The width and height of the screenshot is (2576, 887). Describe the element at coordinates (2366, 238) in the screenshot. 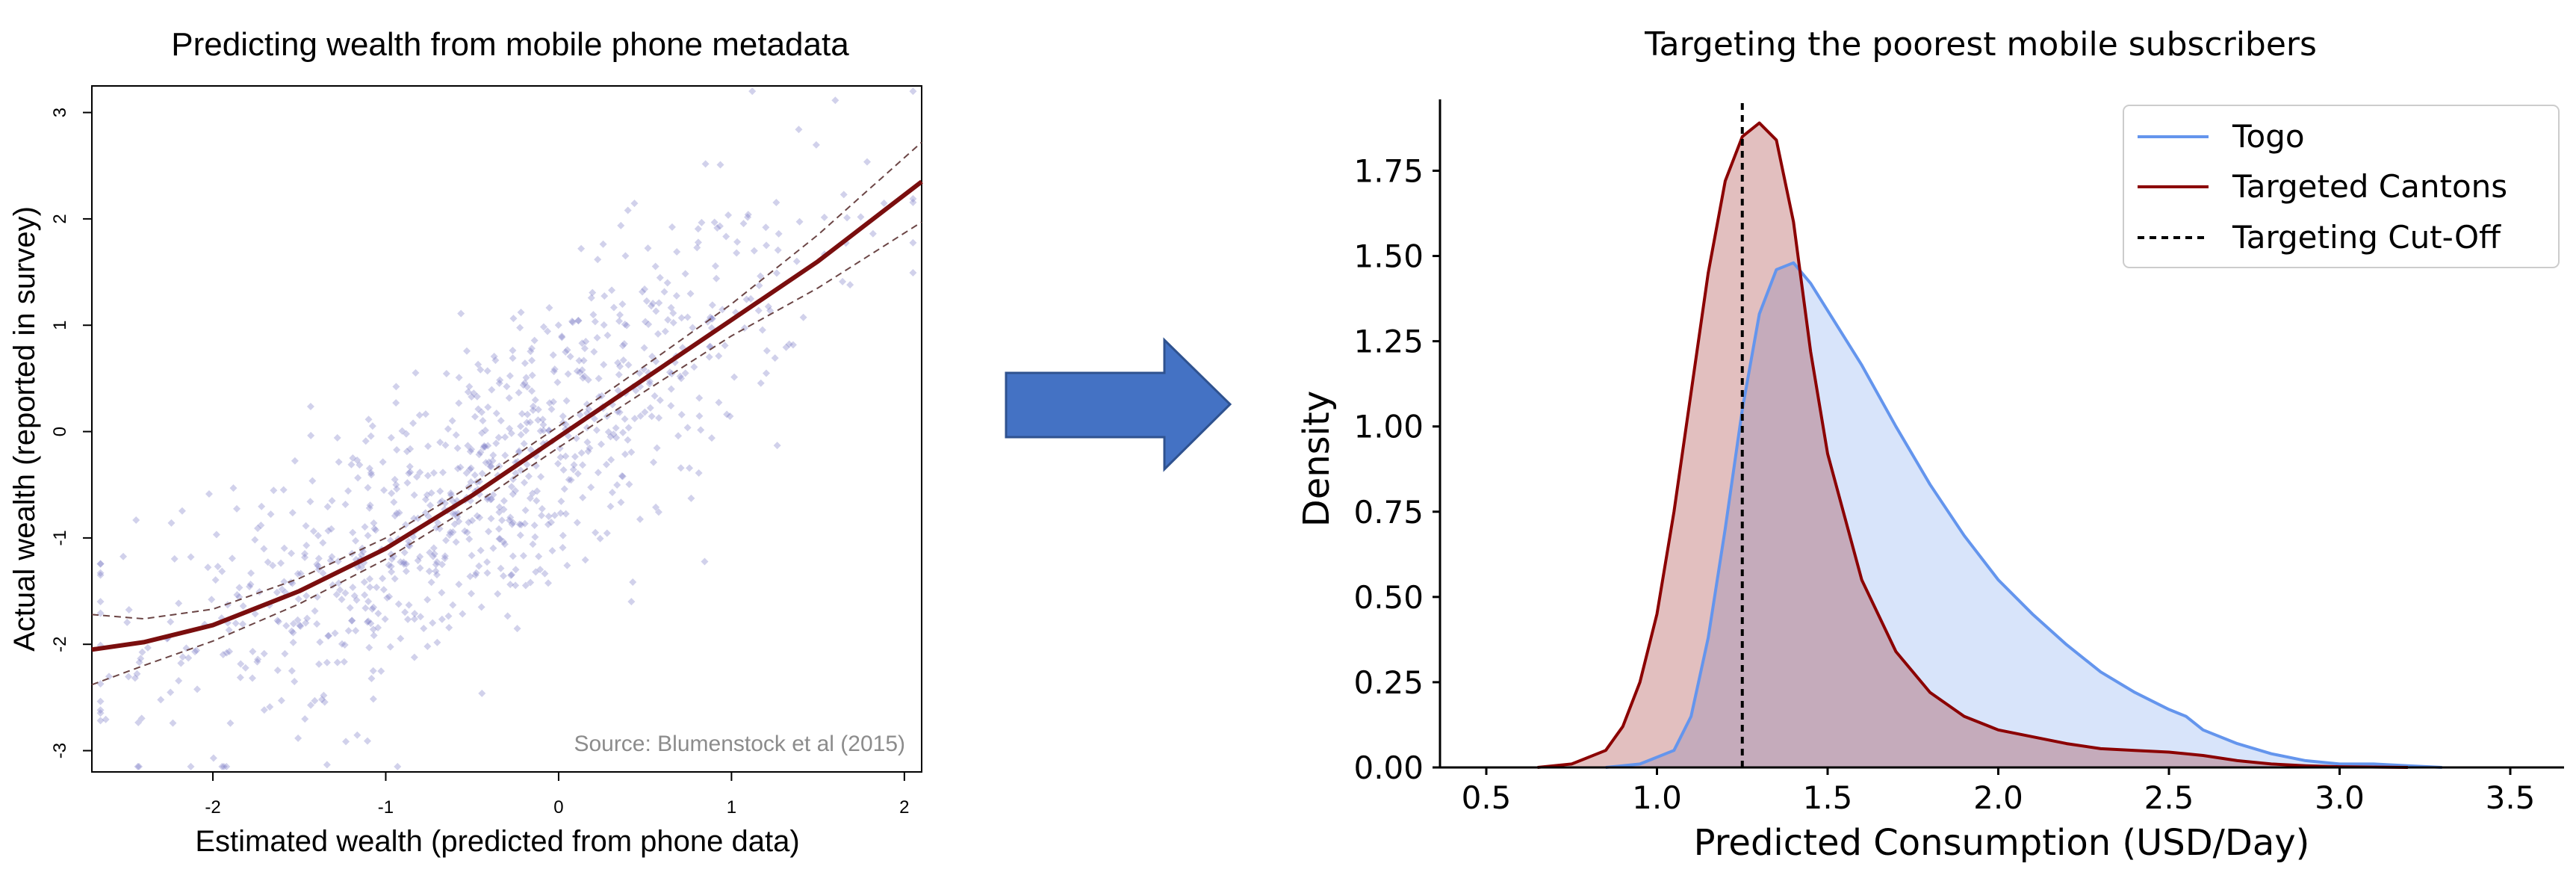

I see `legend-label-cutoff: Targeting Cut-Off` at that location.